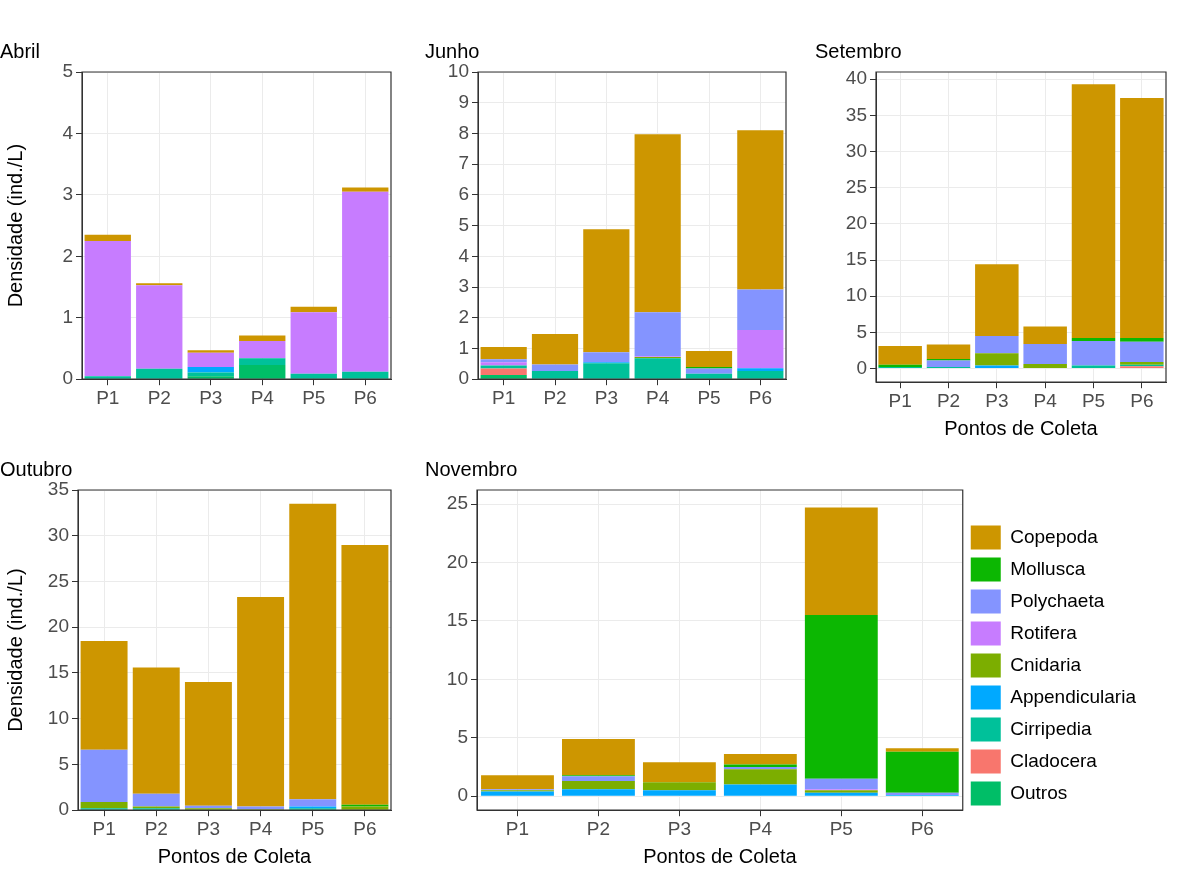 The height and width of the screenshot is (879, 1182). What do you see at coordinates (463, 194) in the screenshot?
I see `y-tick-label: 6` at bounding box center [463, 194].